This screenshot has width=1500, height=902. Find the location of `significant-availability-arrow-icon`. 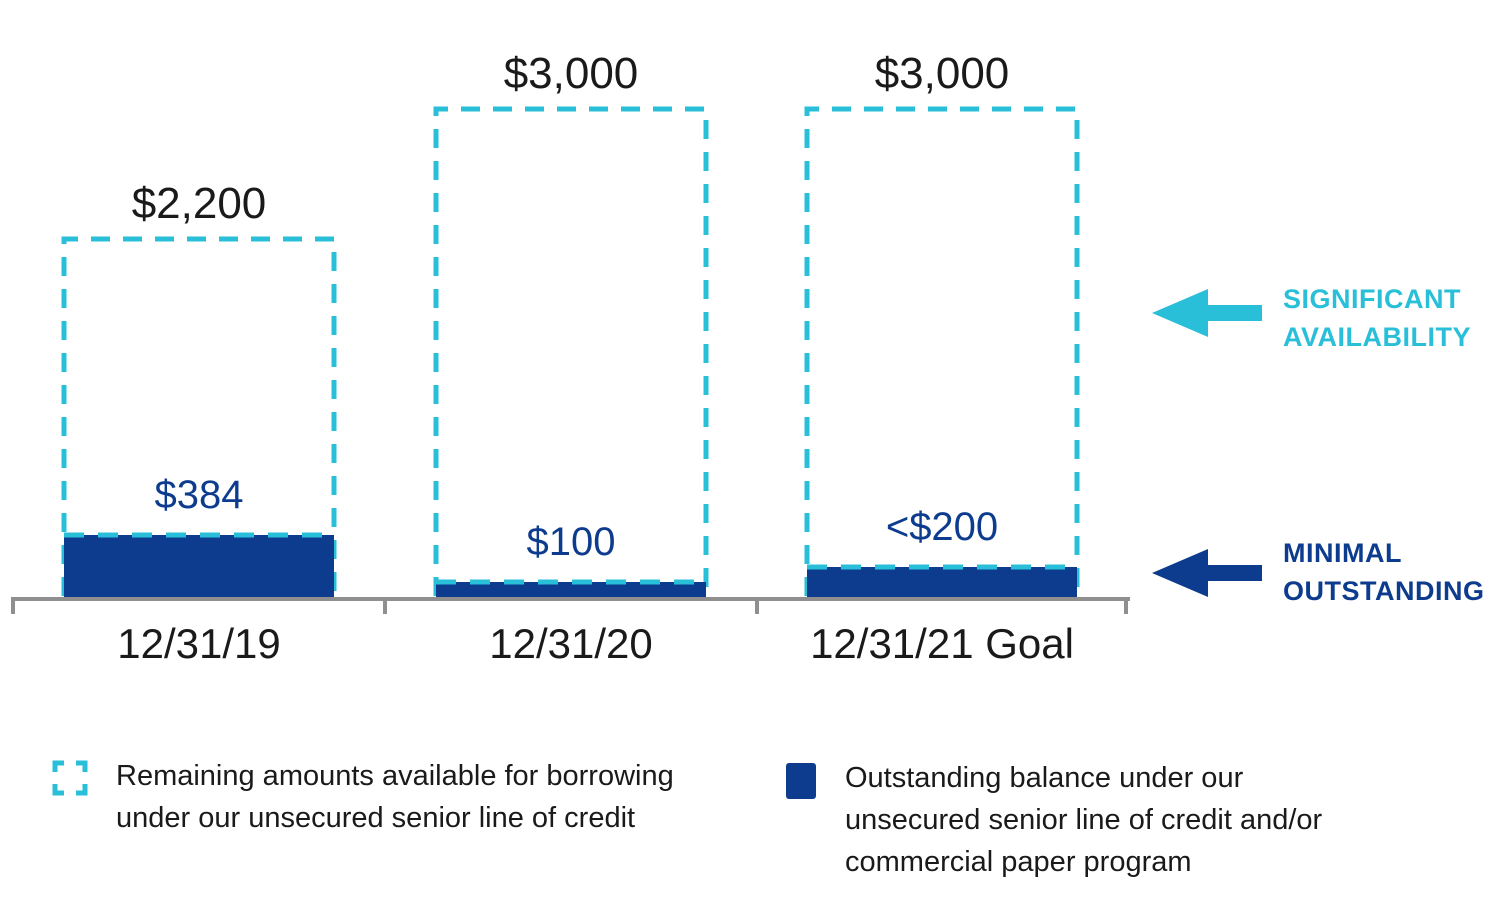

significant-availability-arrow-icon is located at coordinates (1207, 313).